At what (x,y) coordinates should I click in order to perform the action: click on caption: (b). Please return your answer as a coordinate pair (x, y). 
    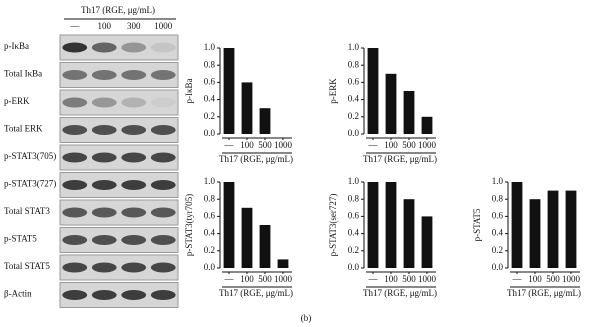
    Looking at the image, I should click on (306, 318).